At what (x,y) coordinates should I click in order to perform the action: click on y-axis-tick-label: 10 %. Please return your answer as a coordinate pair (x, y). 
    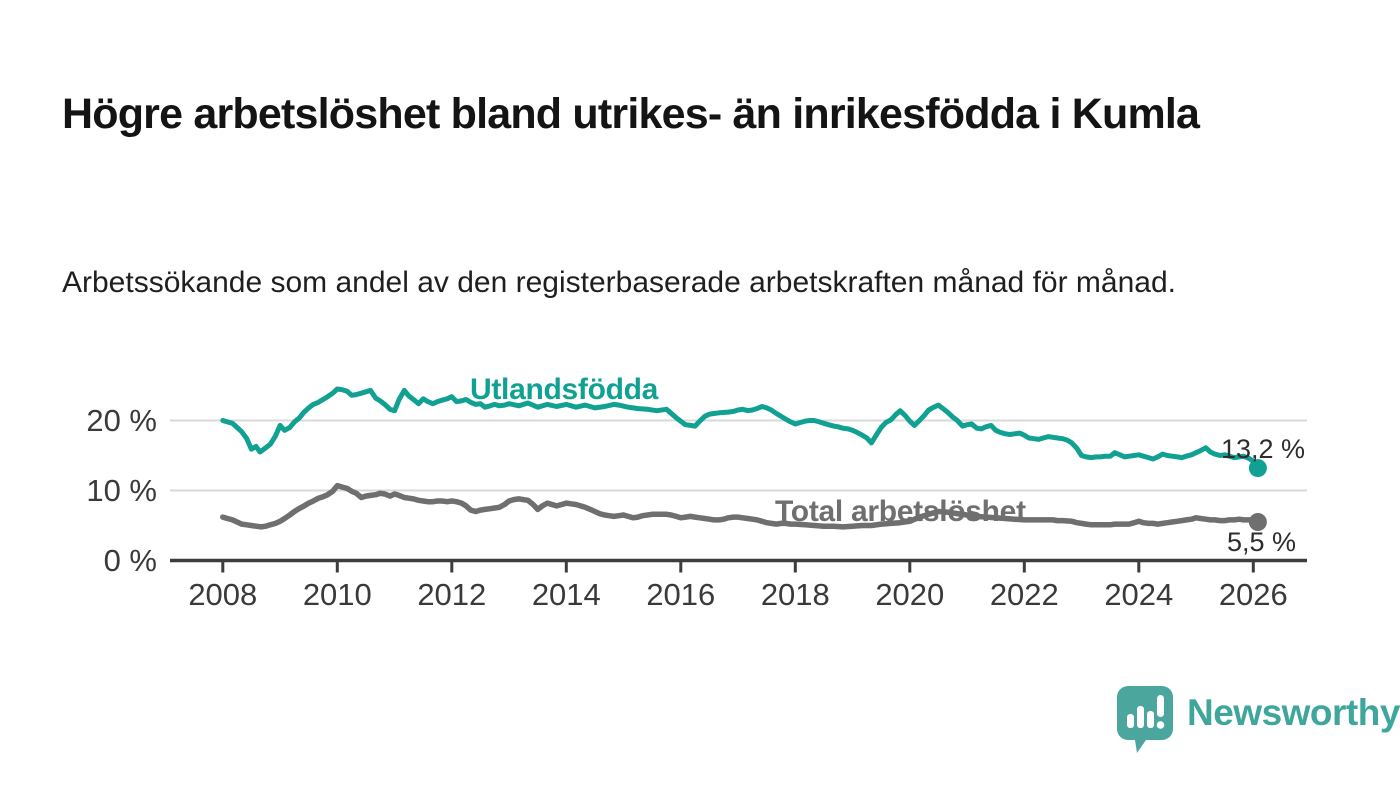
    Looking at the image, I should click on (121, 490).